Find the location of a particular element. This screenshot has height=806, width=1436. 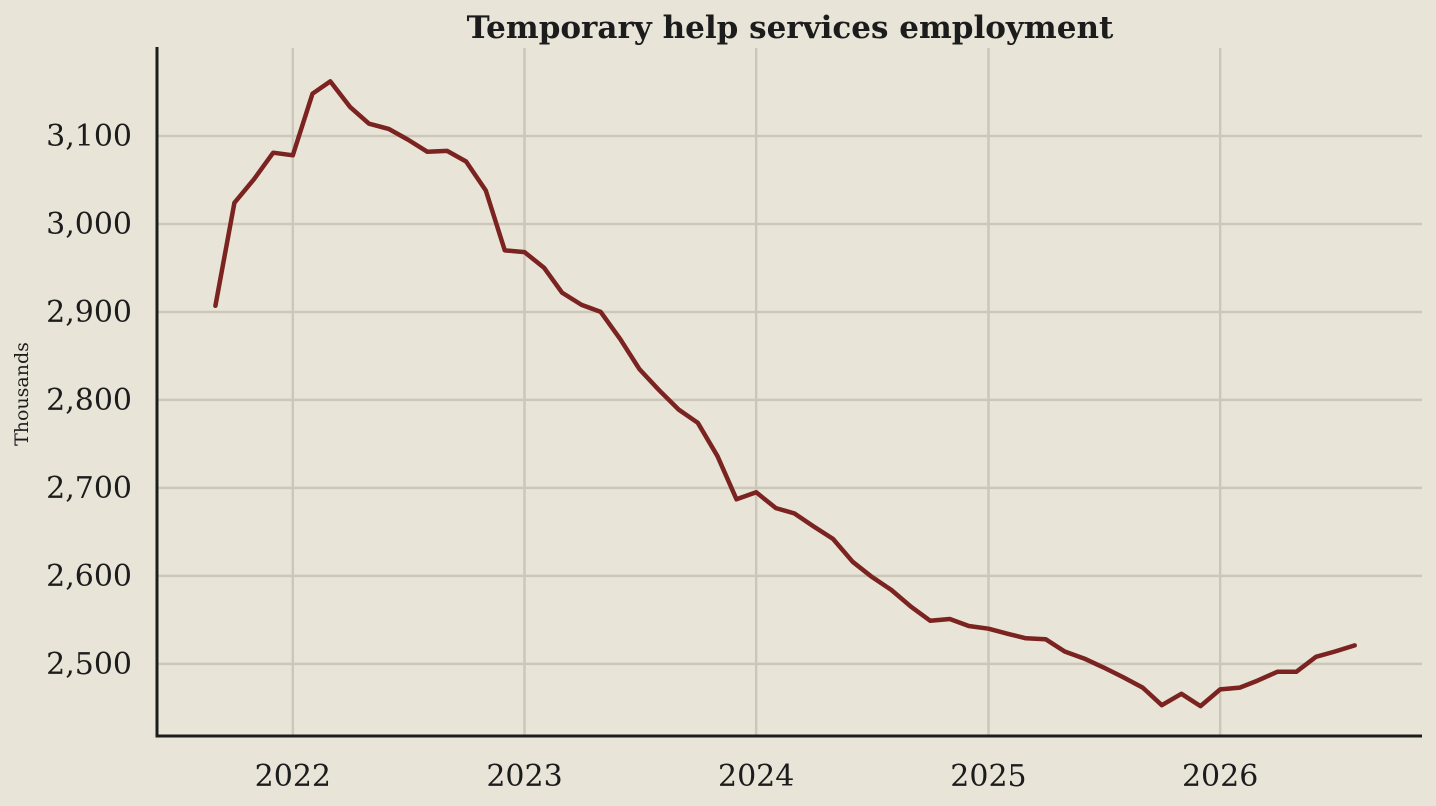

x-tick-label: 2026 is located at coordinates (1220, 776).